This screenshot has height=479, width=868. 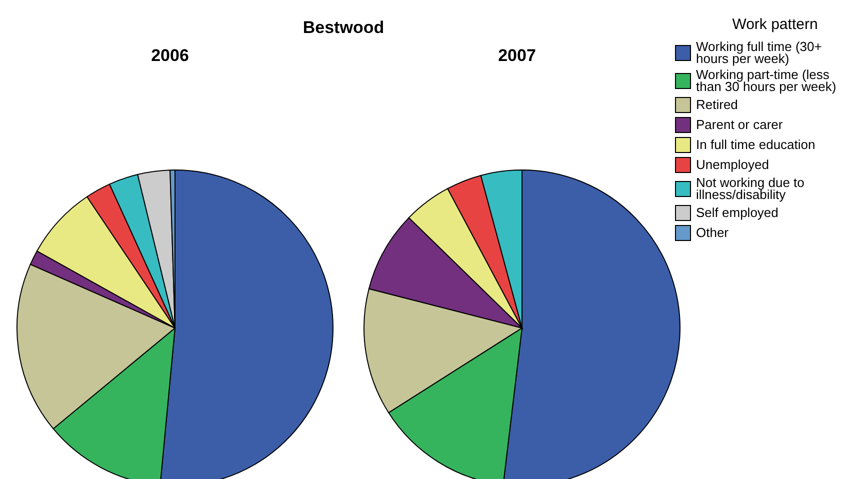 What do you see at coordinates (751, 188) in the screenshot?
I see `legend-label: Not working due to illness/disability` at bounding box center [751, 188].